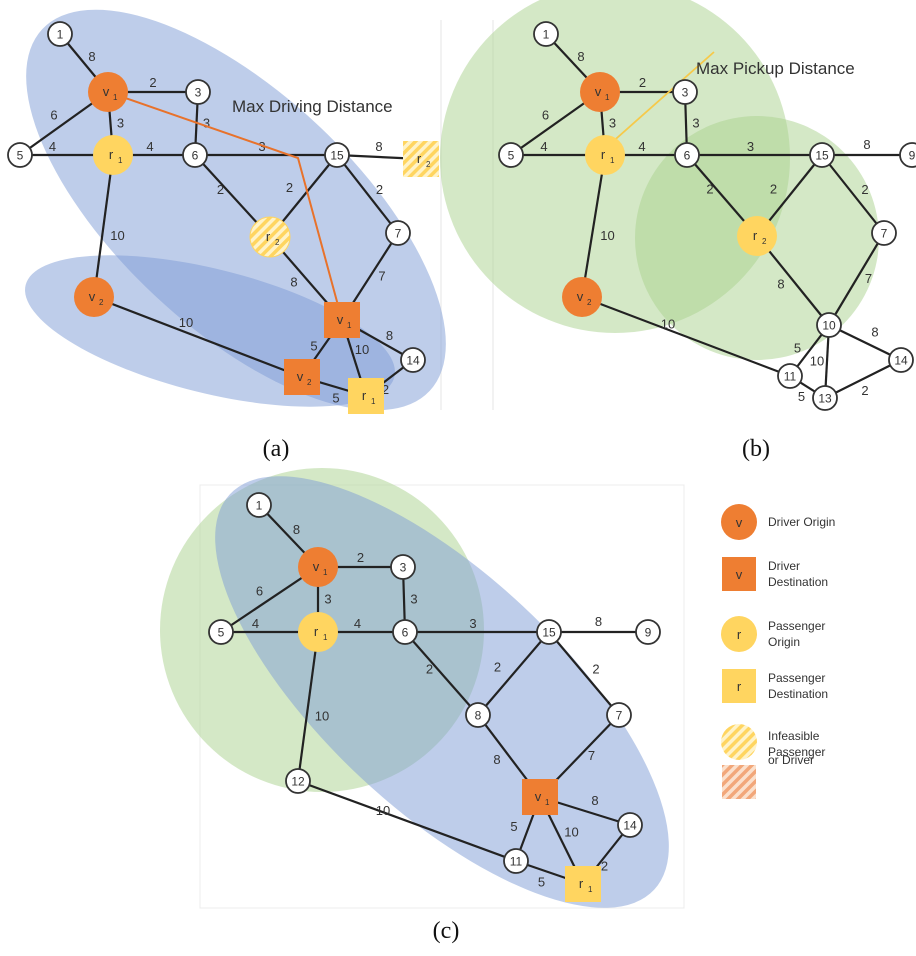 This screenshot has width=916, height=956. What do you see at coordinates (756, 449) in the screenshot?
I see `caption-b: (b)` at bounding box center [756, 449].